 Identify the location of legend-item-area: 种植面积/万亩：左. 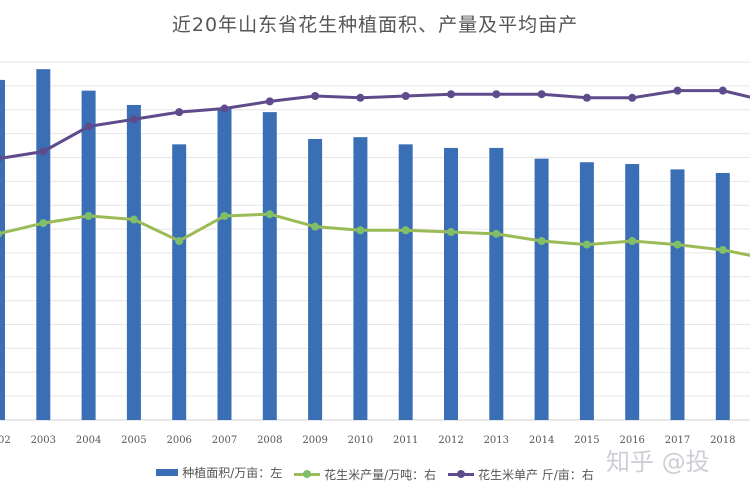
(219, 472).